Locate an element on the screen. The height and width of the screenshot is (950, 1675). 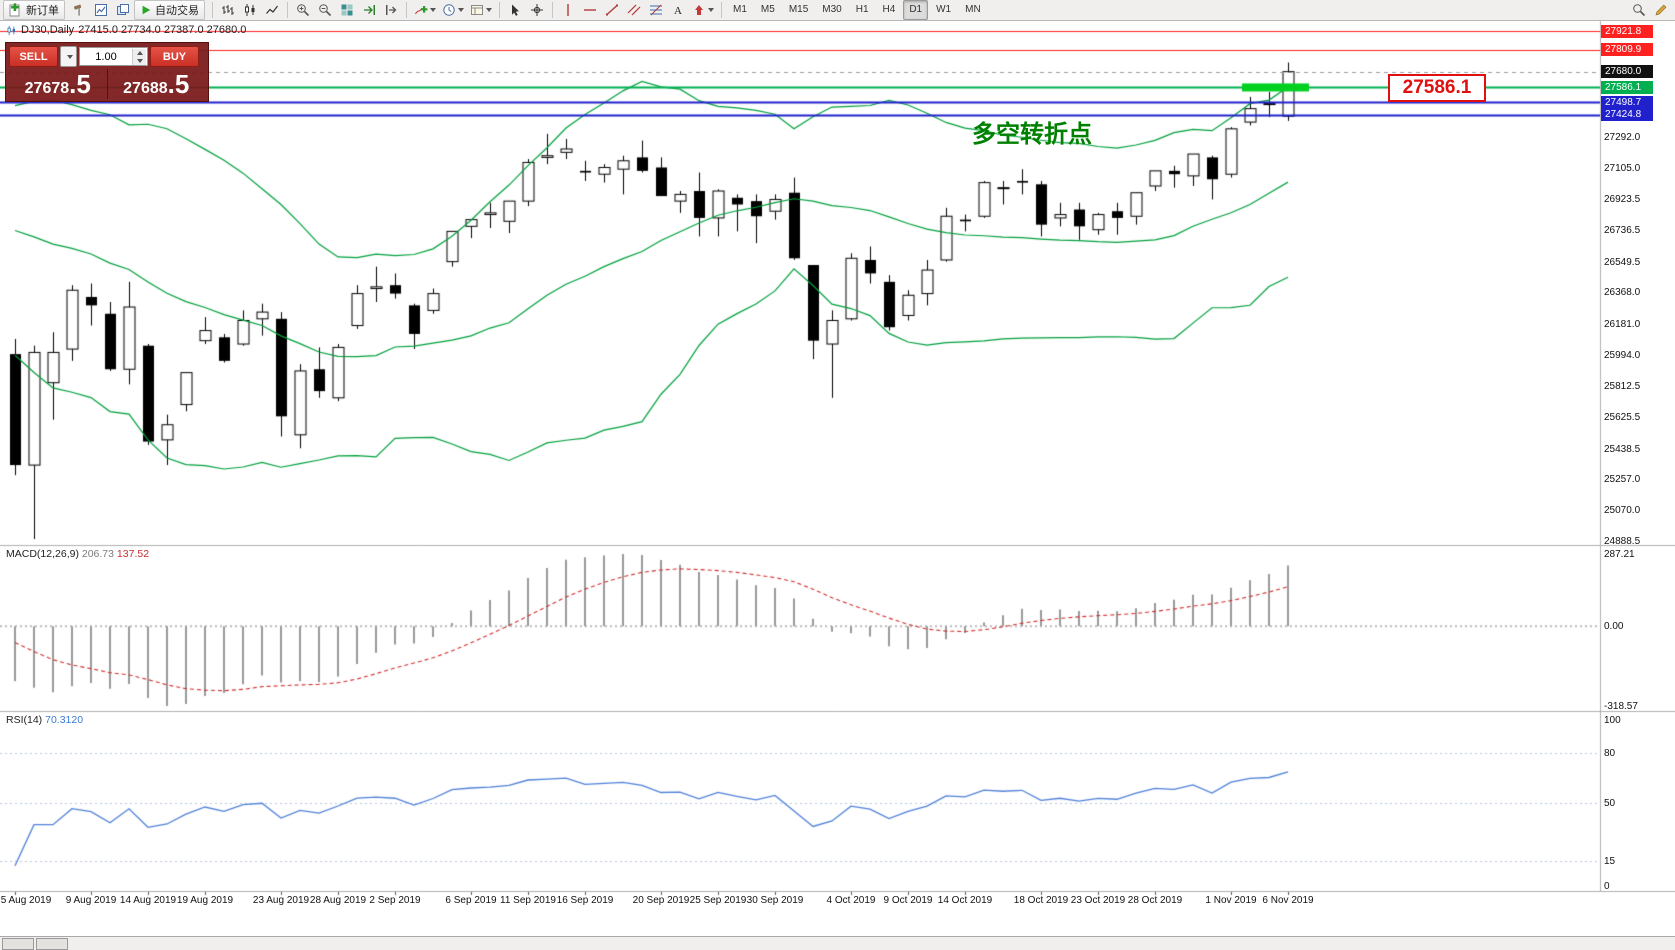
auto-trading-button: 自动交易 is located at coordinates (169, 10).